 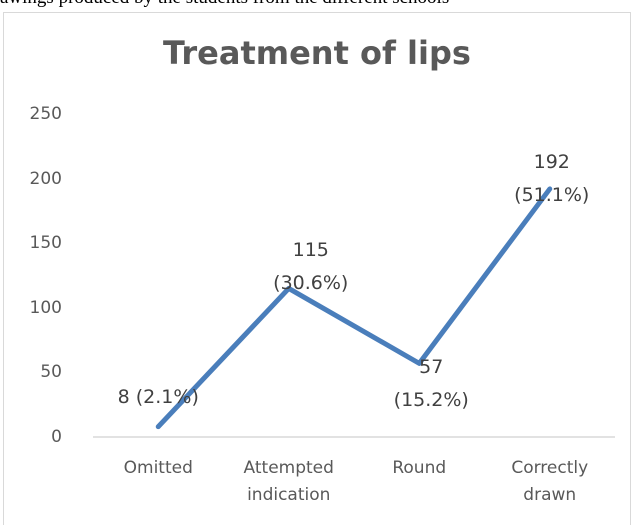 I want to click on x-tick-label: Omitted, so click(x=158, y=468).